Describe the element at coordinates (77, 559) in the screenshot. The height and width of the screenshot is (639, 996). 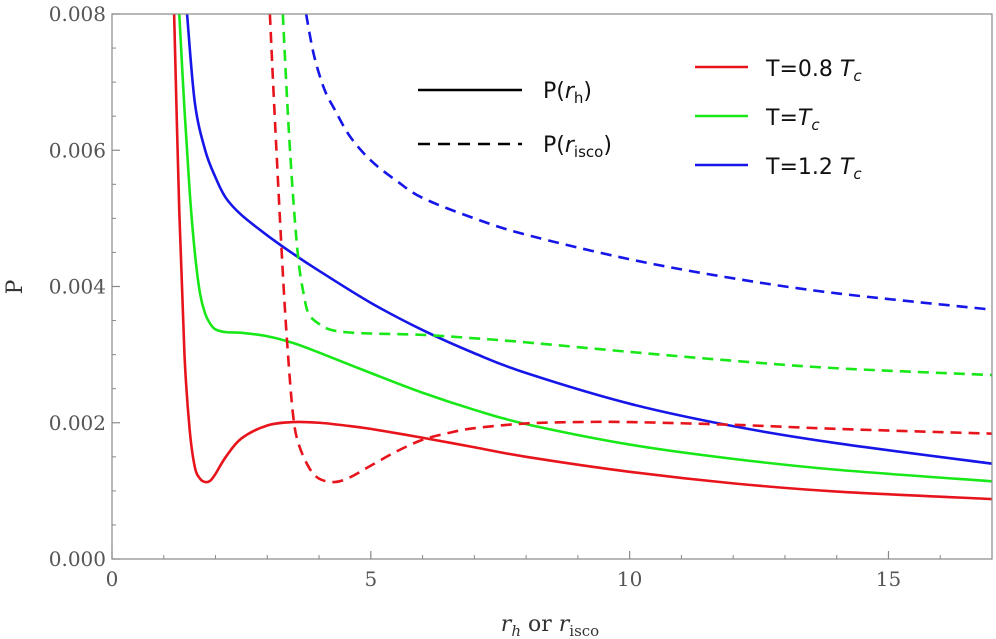
I see `y-tick-label-0: 0.000` at that location.